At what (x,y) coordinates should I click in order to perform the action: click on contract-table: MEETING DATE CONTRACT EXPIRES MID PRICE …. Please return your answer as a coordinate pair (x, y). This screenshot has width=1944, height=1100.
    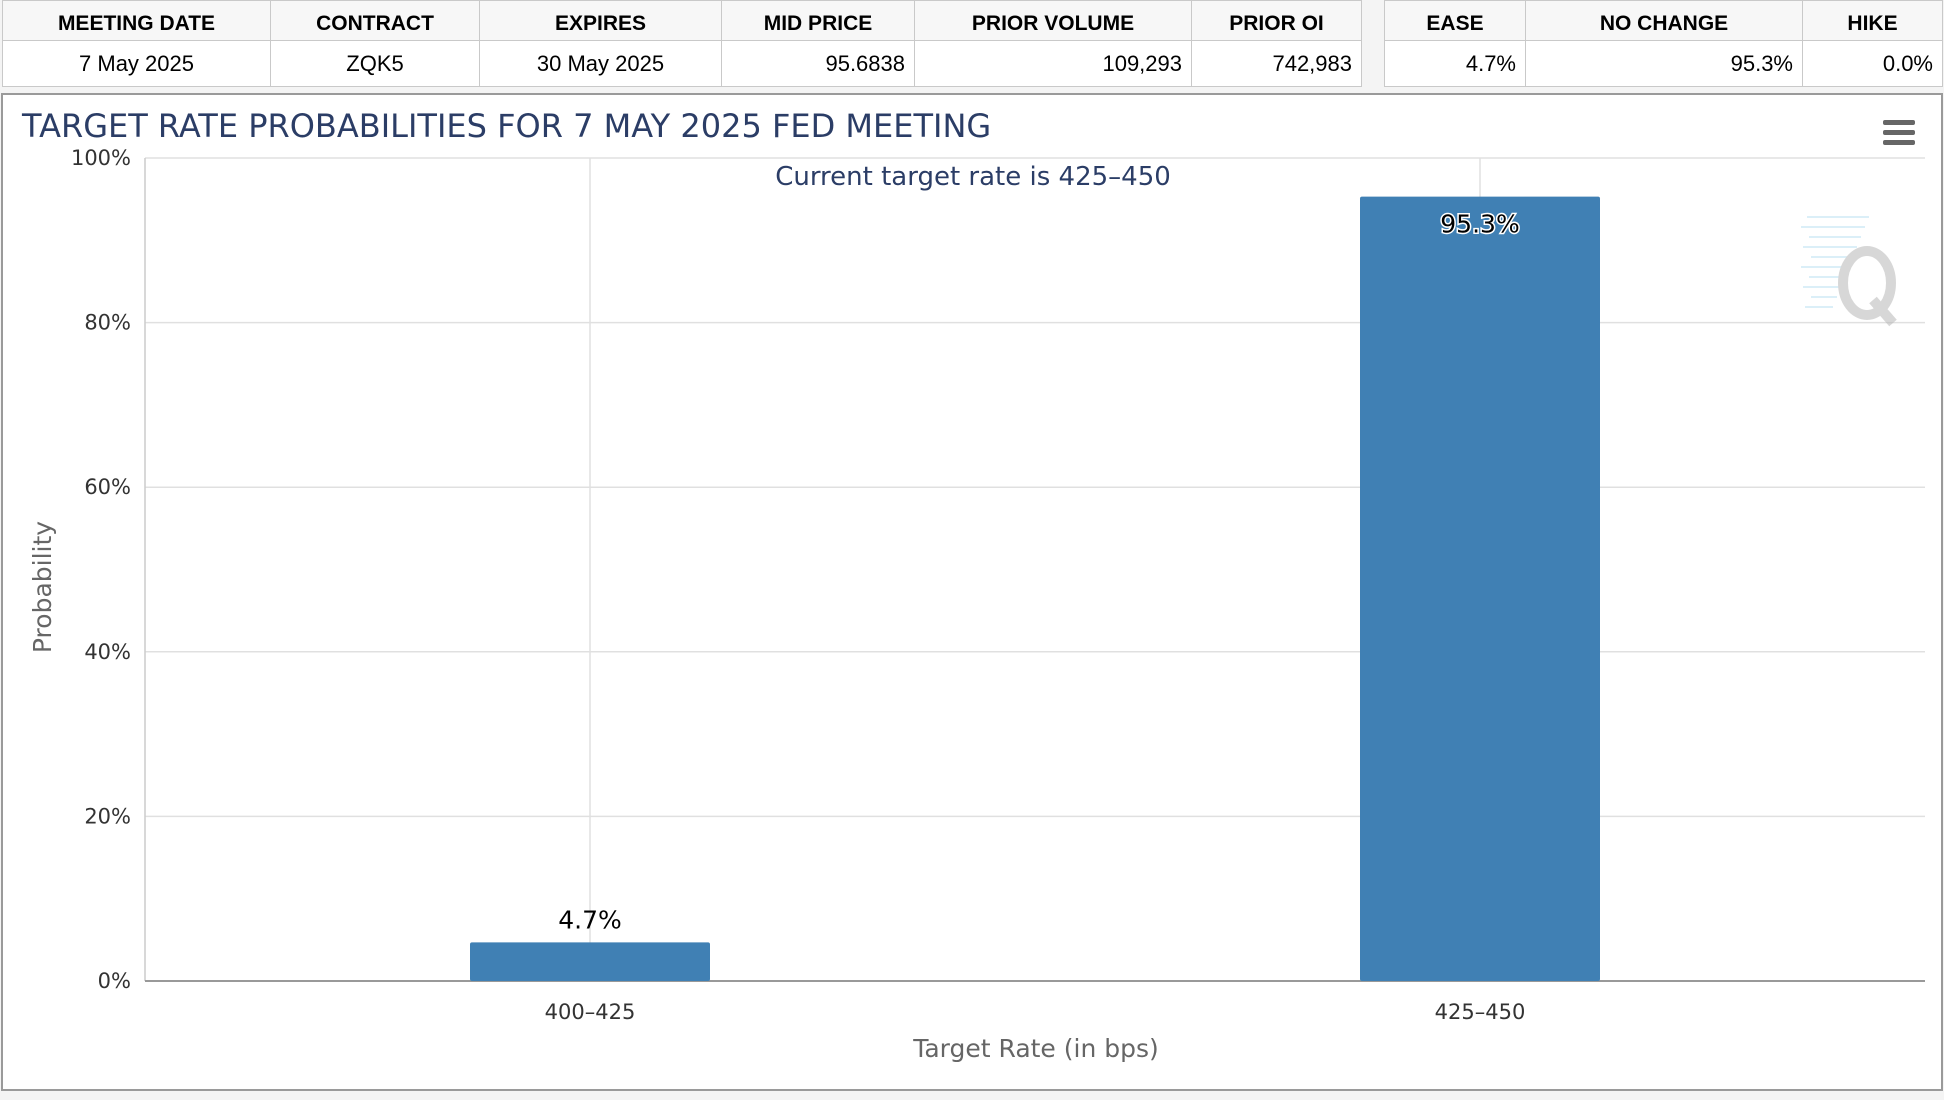
    Looking at the image, I should click on (682, 43).